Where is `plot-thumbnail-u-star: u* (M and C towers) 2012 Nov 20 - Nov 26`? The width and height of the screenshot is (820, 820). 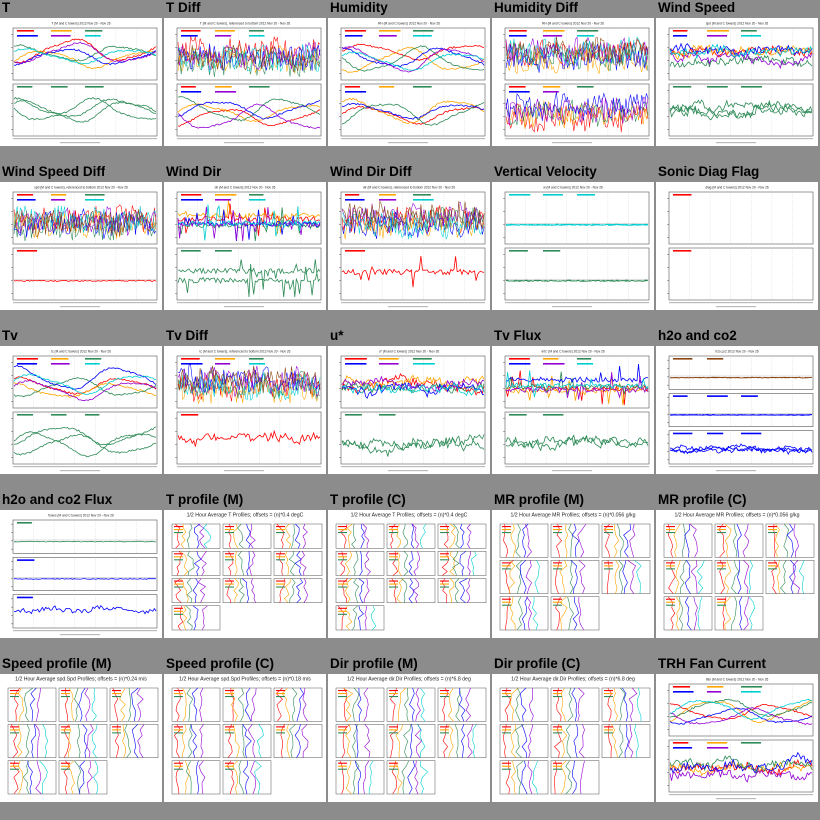 plot-thumbnail-u-star: u* (M and C towers) 2012 Nov 20 - Nov 26 is located at coordinates (409, 410).